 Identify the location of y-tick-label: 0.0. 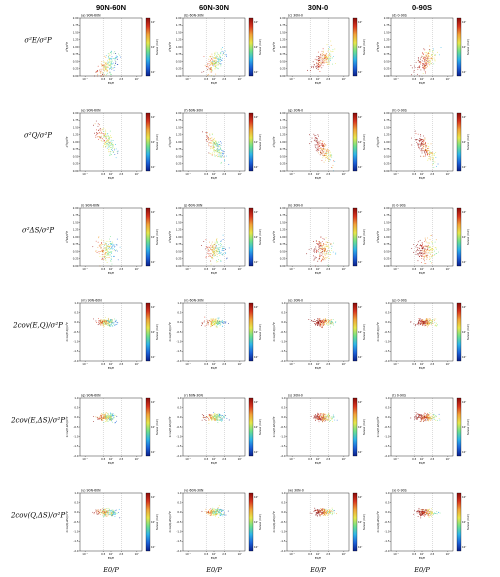
(76, 322).